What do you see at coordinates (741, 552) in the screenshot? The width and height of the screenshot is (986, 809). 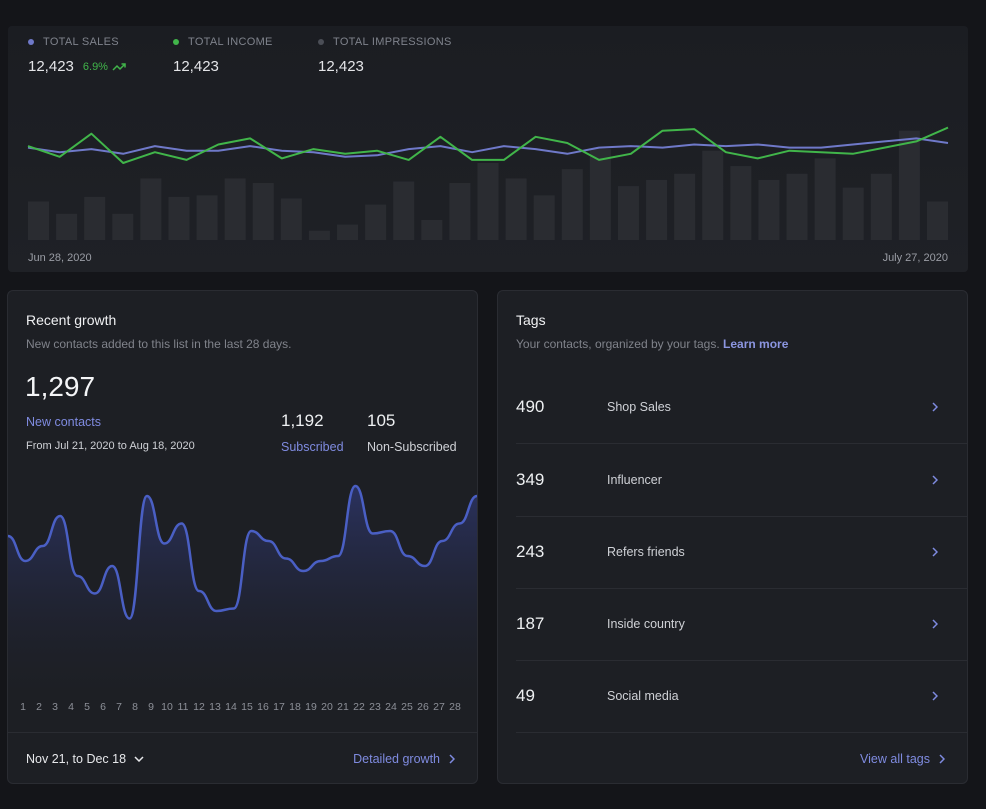 I see `tag-row-refers-friends: 243 Refers friends` at bounding box center [741, 552].